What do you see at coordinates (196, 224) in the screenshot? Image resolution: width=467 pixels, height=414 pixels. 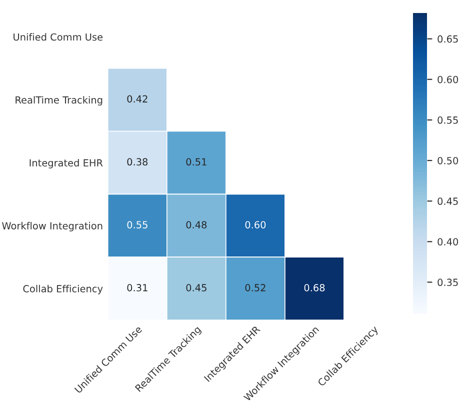 I see `data-label: 0.48` at bounding box center [196, 224].